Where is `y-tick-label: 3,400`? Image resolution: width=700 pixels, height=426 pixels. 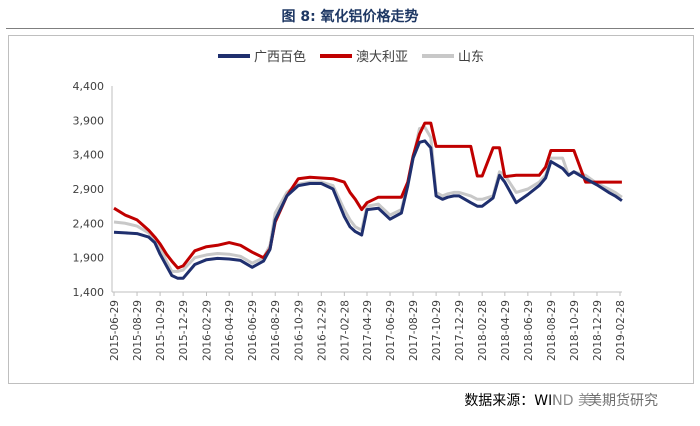 y-tick-label: 3,400 is located at coordinates (89, 155).